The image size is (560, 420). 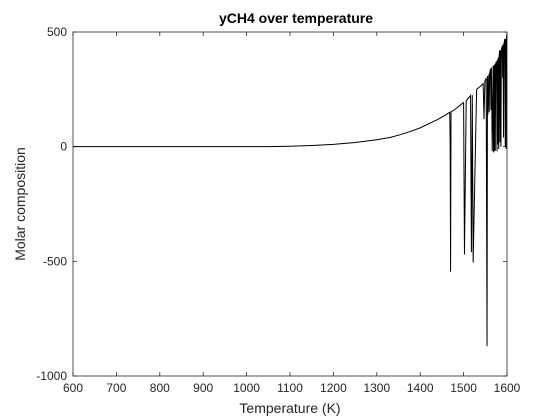 I want to click on y-tick-label: -500, so click(x=55, y=261).